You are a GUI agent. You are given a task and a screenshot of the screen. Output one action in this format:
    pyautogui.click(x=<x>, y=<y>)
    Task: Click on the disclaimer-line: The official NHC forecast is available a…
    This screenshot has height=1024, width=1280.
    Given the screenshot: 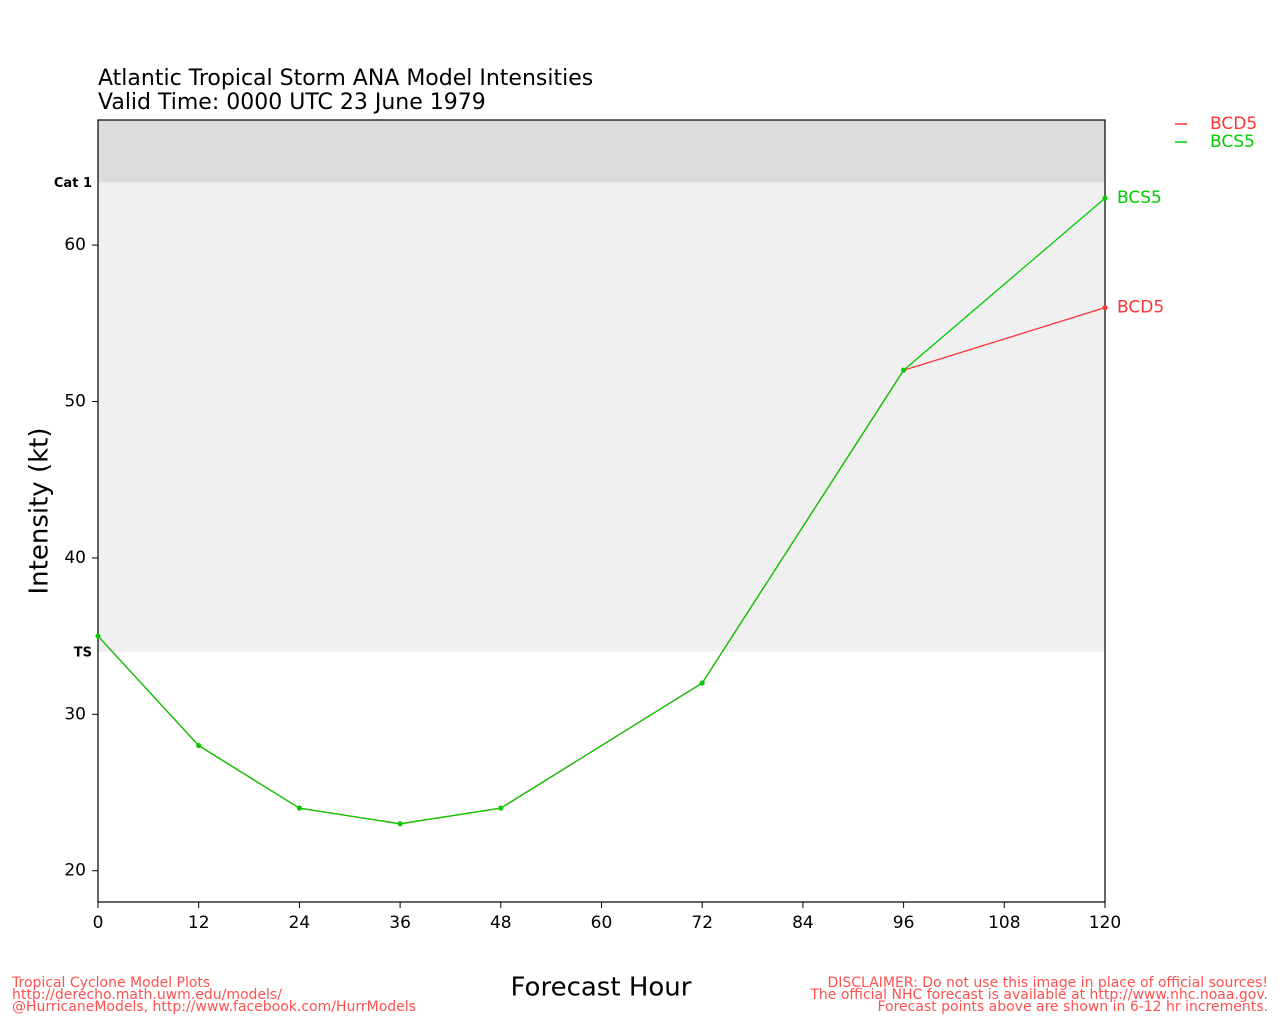 What is the action you would take?
    pyautogui.click(x=1038, y=995)
    